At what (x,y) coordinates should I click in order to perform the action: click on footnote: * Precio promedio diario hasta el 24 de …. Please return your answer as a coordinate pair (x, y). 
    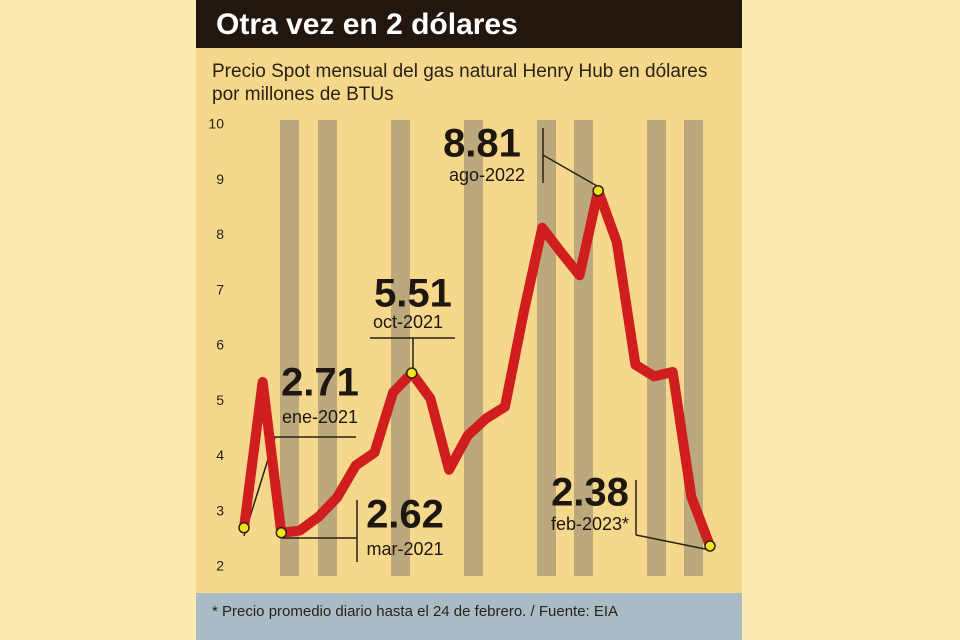
    Looking at the image, I should click on (415, 611).